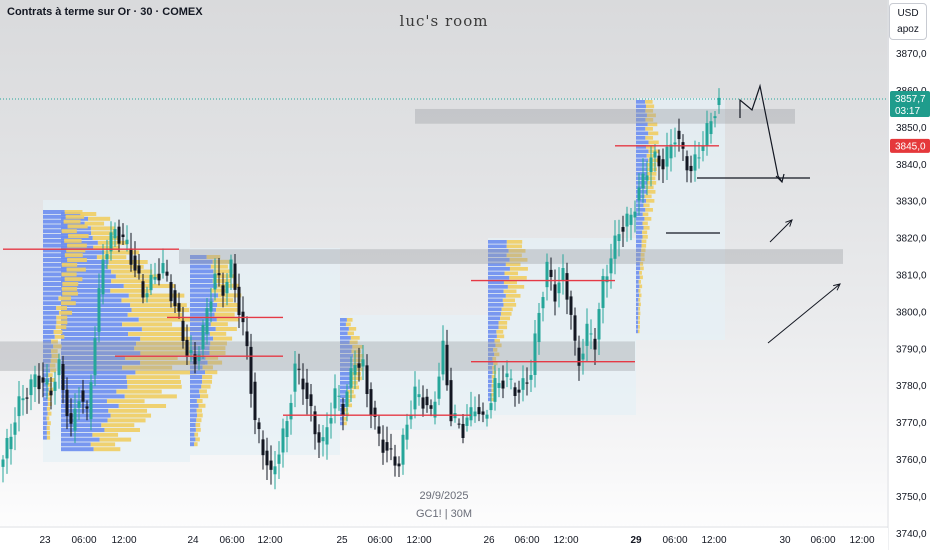  I want to click on time-tick-label: 30, so click(785, 540).